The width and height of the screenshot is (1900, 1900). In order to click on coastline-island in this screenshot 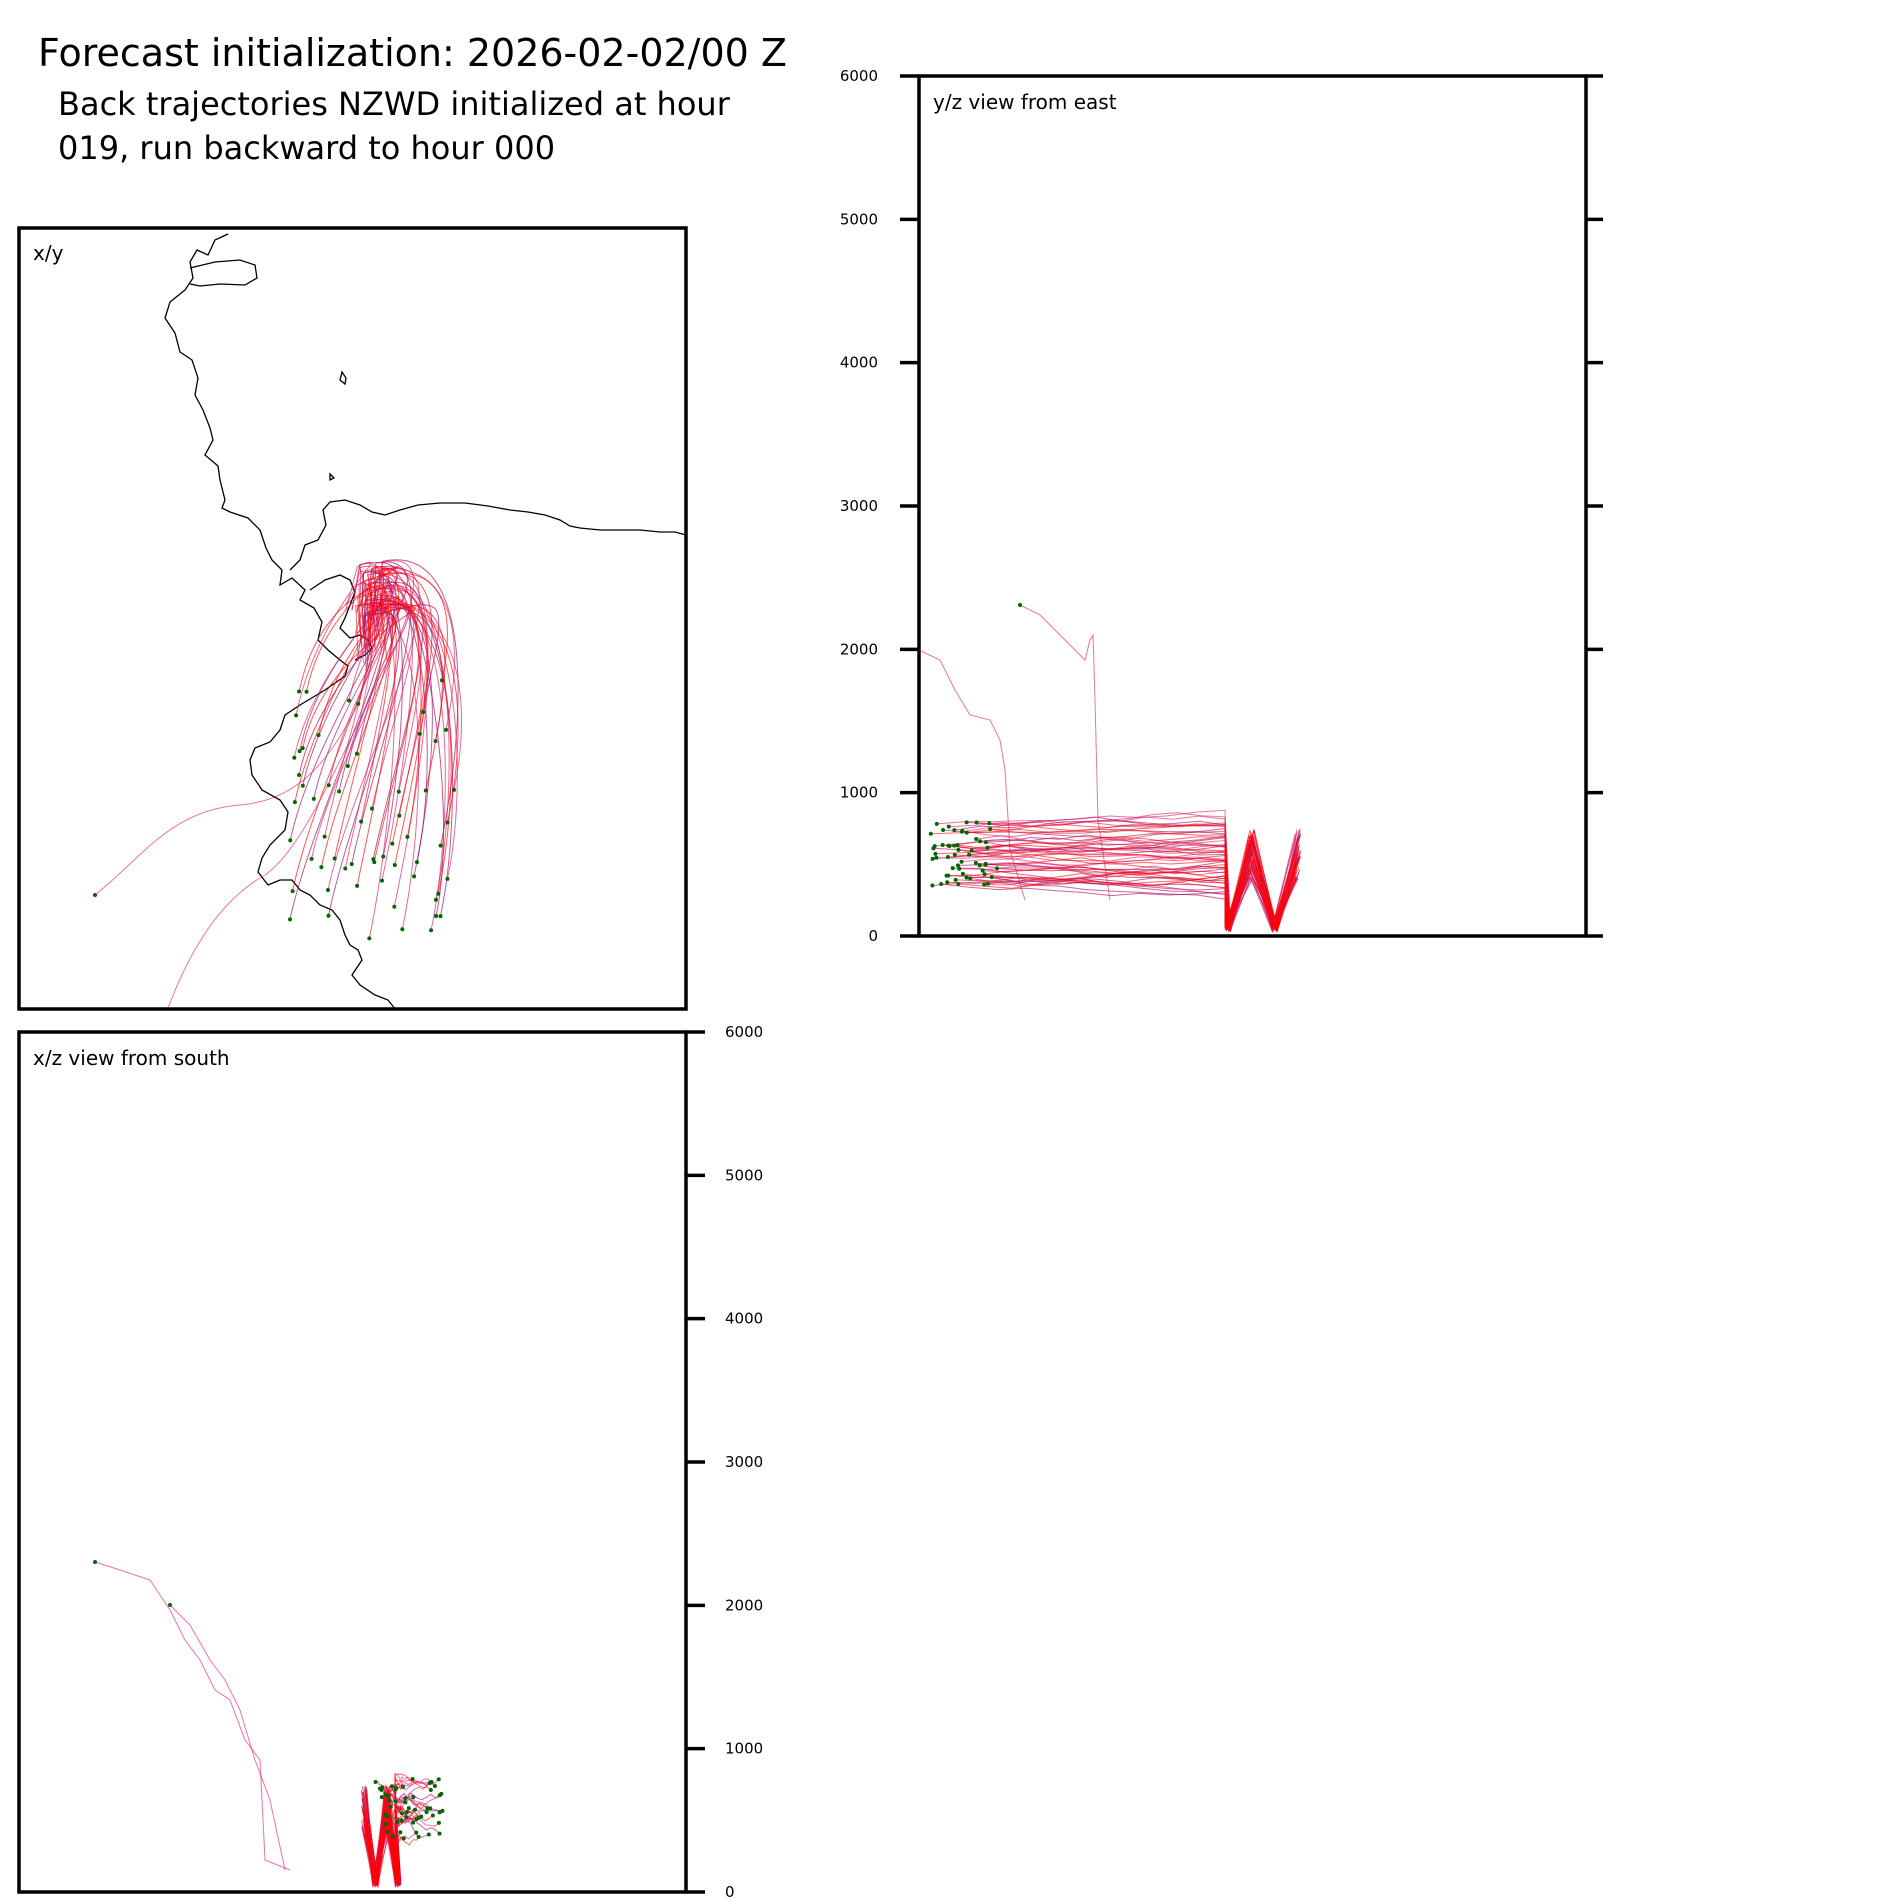, I will do `click(343, 378)`.